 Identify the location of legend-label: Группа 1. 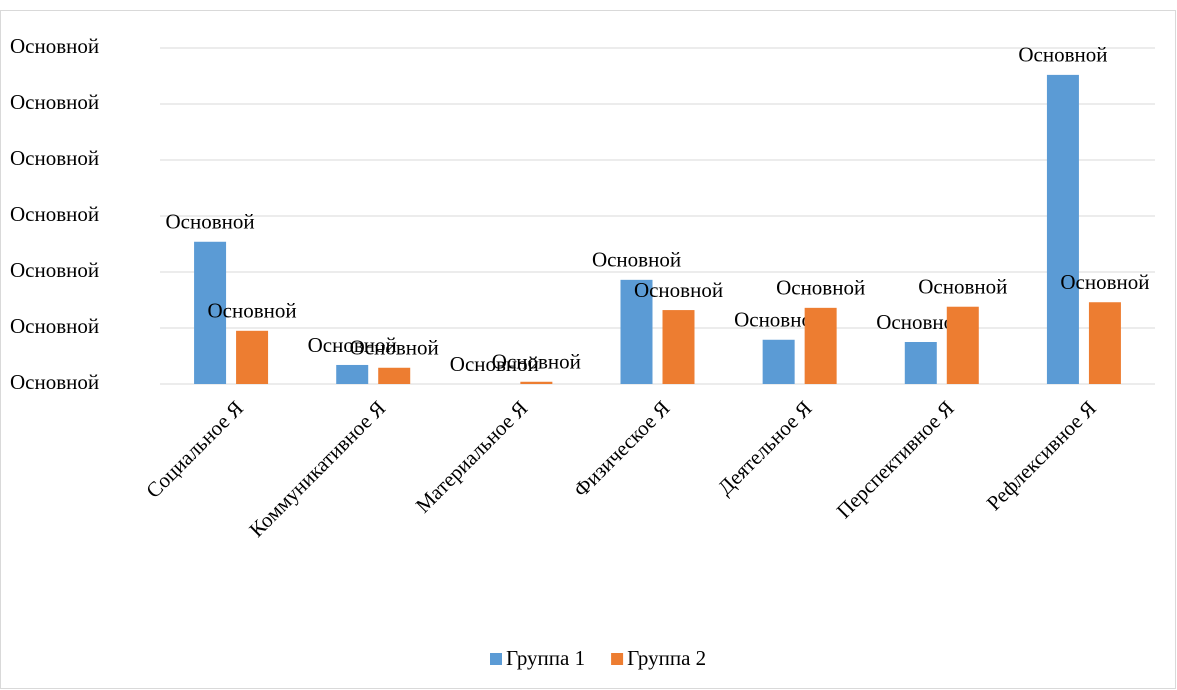
(545, 658).